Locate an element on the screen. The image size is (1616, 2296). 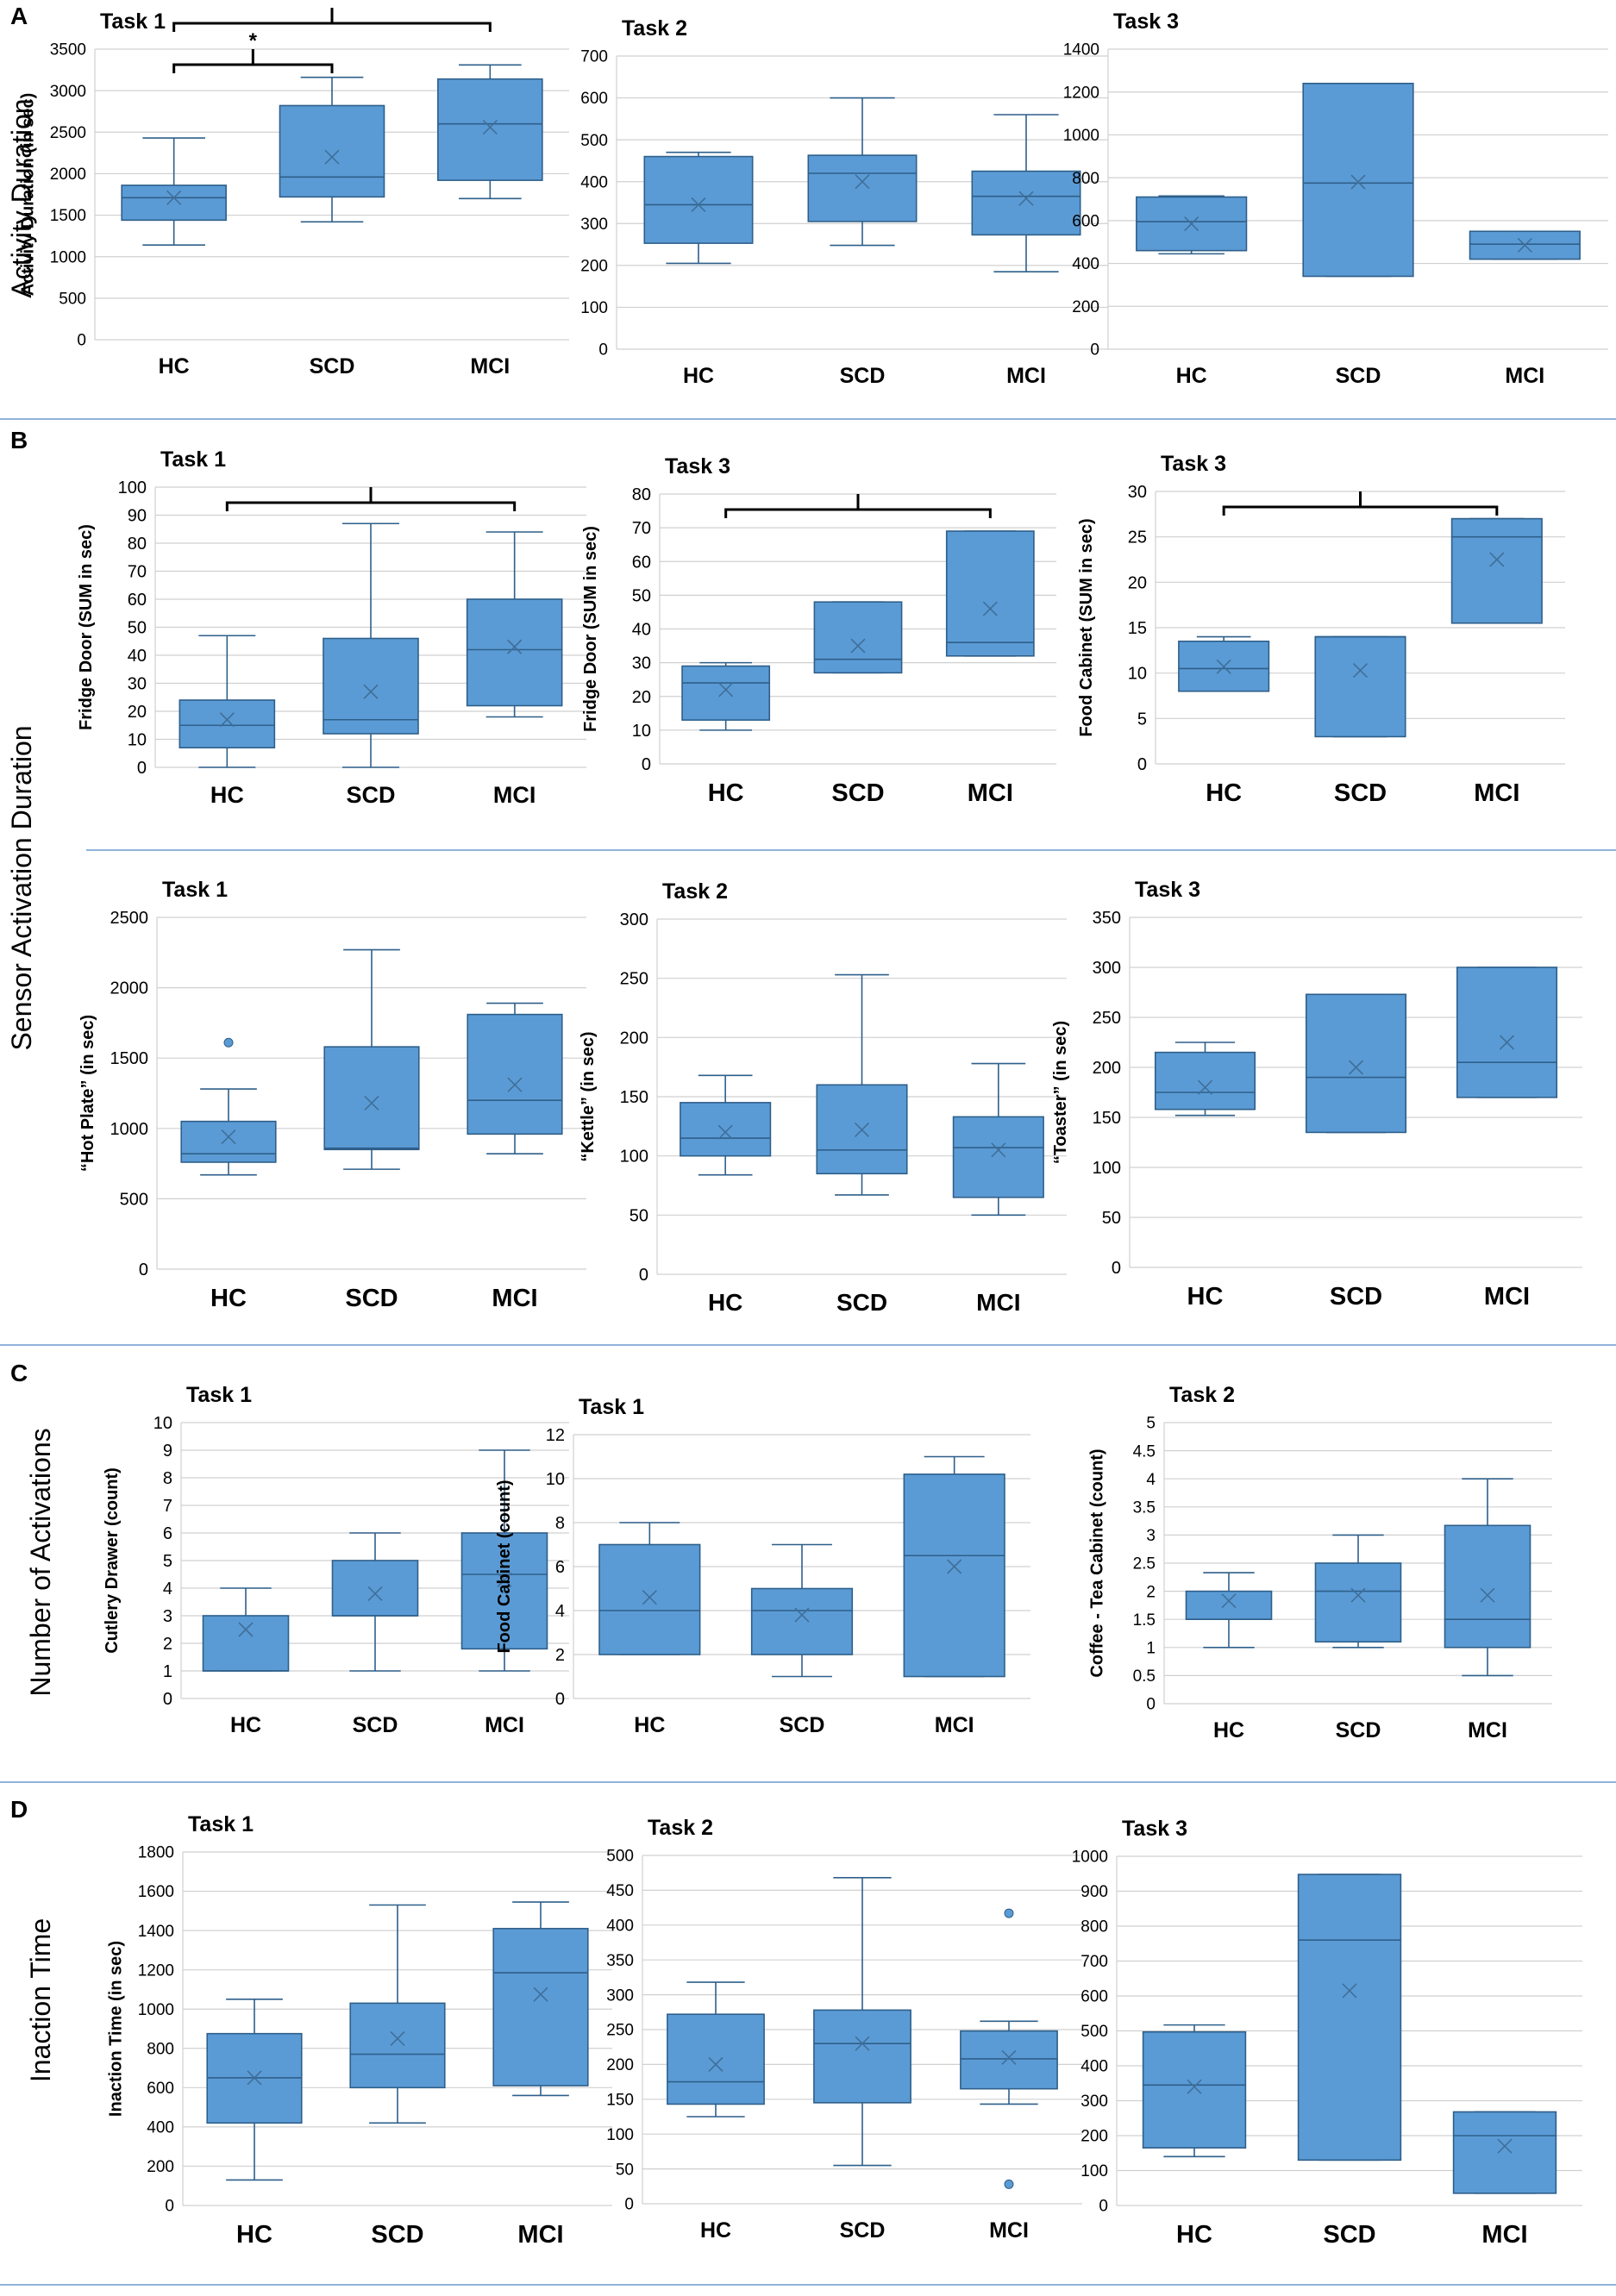
y-tick-label: 50 is located at coordinates (641, 595).